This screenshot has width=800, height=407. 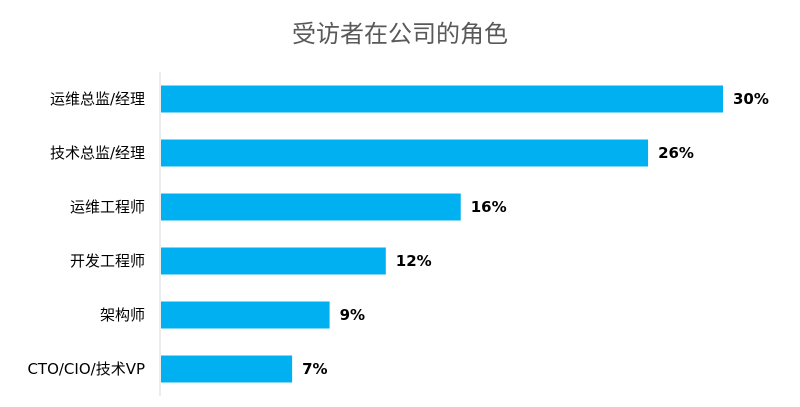 I want to click on category-label-0: 运维总监/经理, so click(x=97, y=99).